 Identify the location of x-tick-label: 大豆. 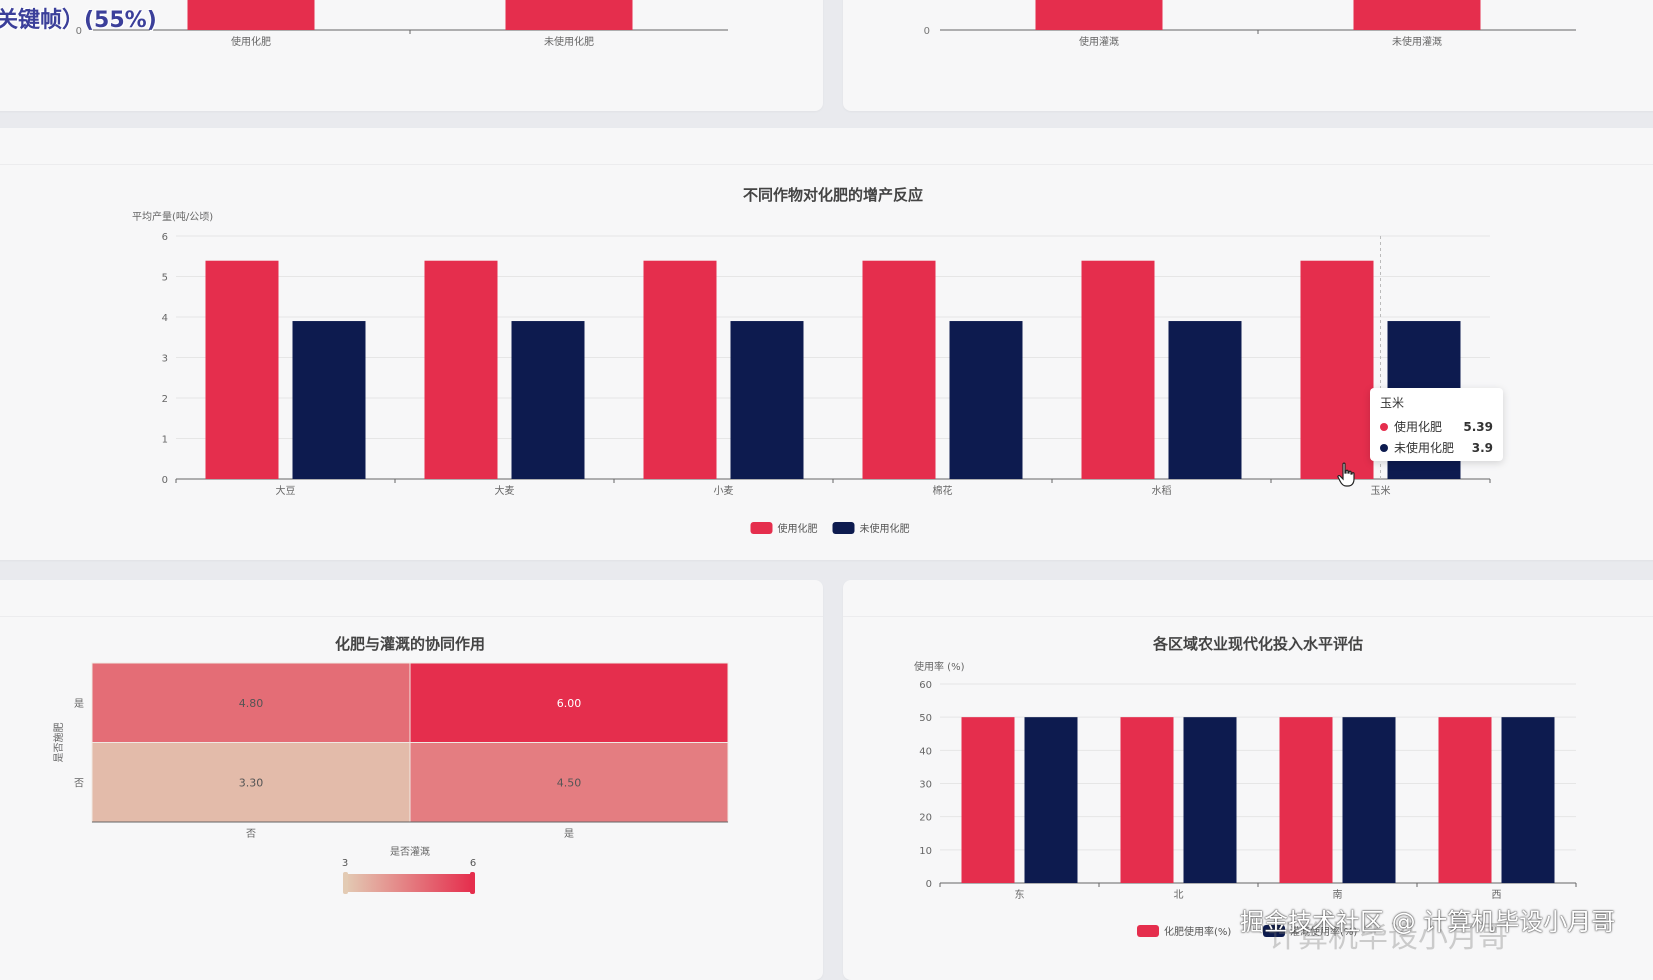
(286, 490).